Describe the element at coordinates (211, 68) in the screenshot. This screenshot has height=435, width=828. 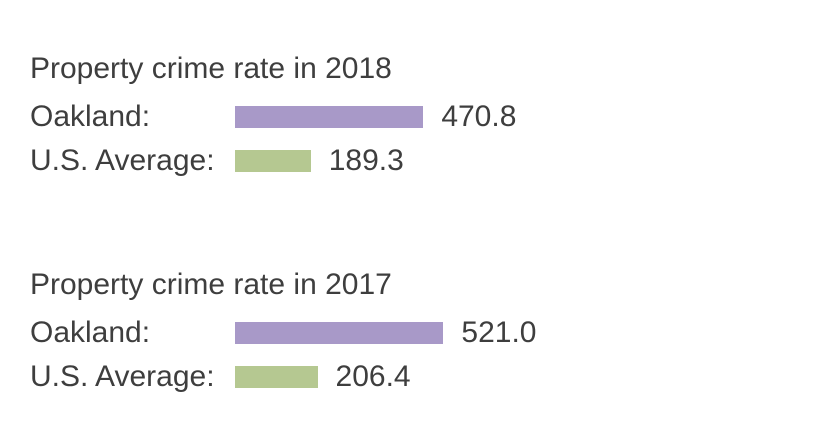
I see `chart-title: Property crime rate in 2018` at that location.